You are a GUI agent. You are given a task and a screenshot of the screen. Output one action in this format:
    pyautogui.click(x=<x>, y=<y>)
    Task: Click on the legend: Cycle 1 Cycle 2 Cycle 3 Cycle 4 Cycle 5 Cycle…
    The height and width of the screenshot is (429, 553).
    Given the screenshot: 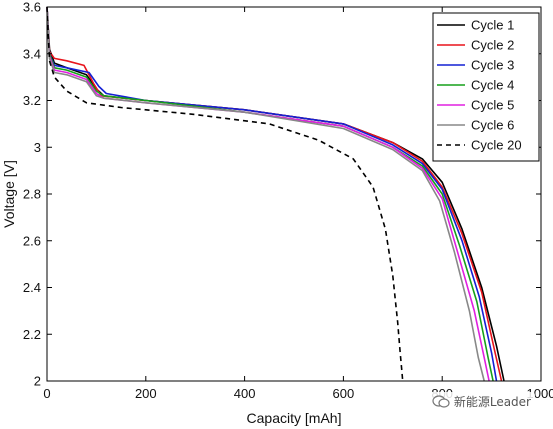 What is the action you would take?
    pyautogui.click(x=486, y=87)
    